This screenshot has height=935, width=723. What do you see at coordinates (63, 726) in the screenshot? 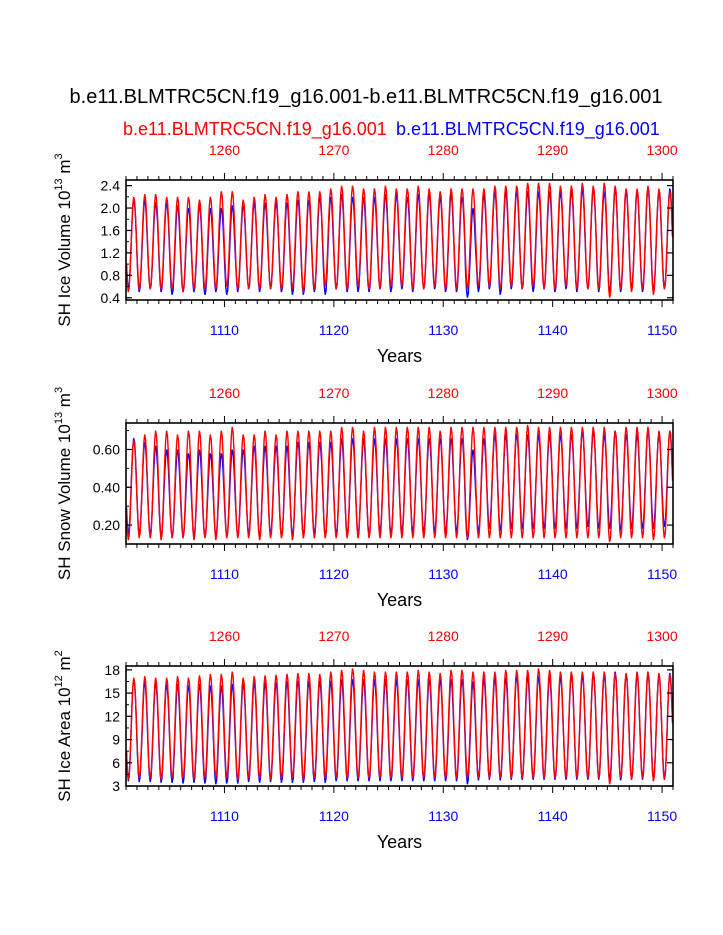
I see `y-axis-label: SH Ice Area 1012 m2` at bounding box center [63, 726].